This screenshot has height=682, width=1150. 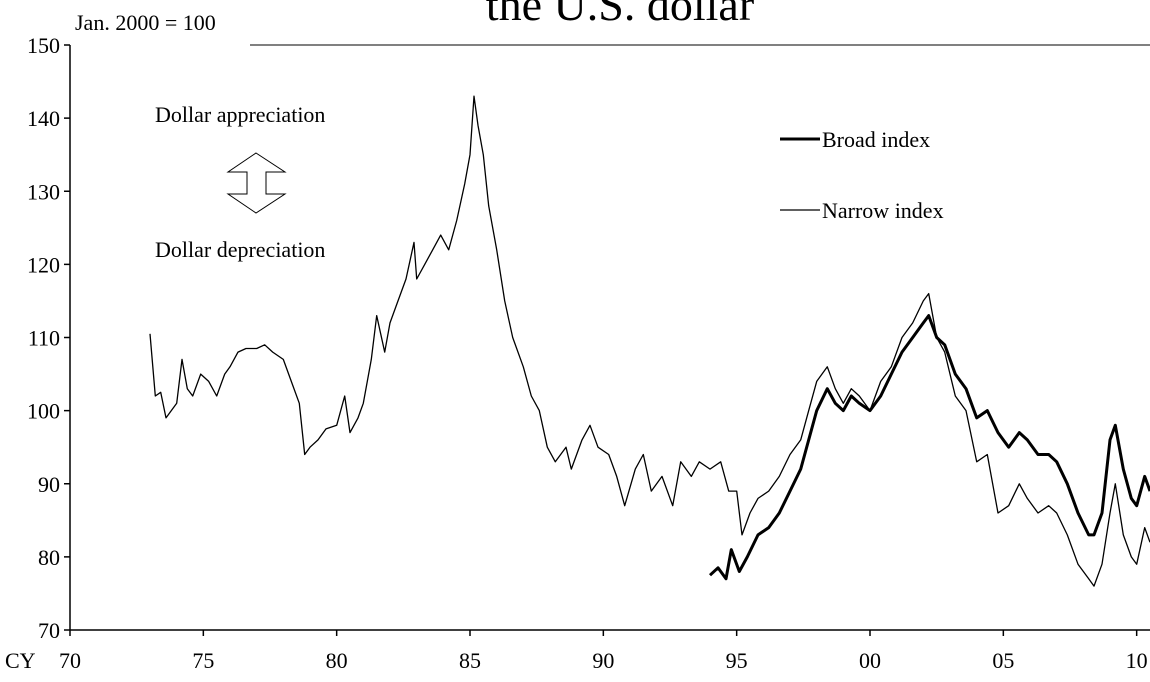 What do you see at coordinates (43, 118) in the screenshot?
I see `y-tick-label: 140` at bounding box center [43, 118].